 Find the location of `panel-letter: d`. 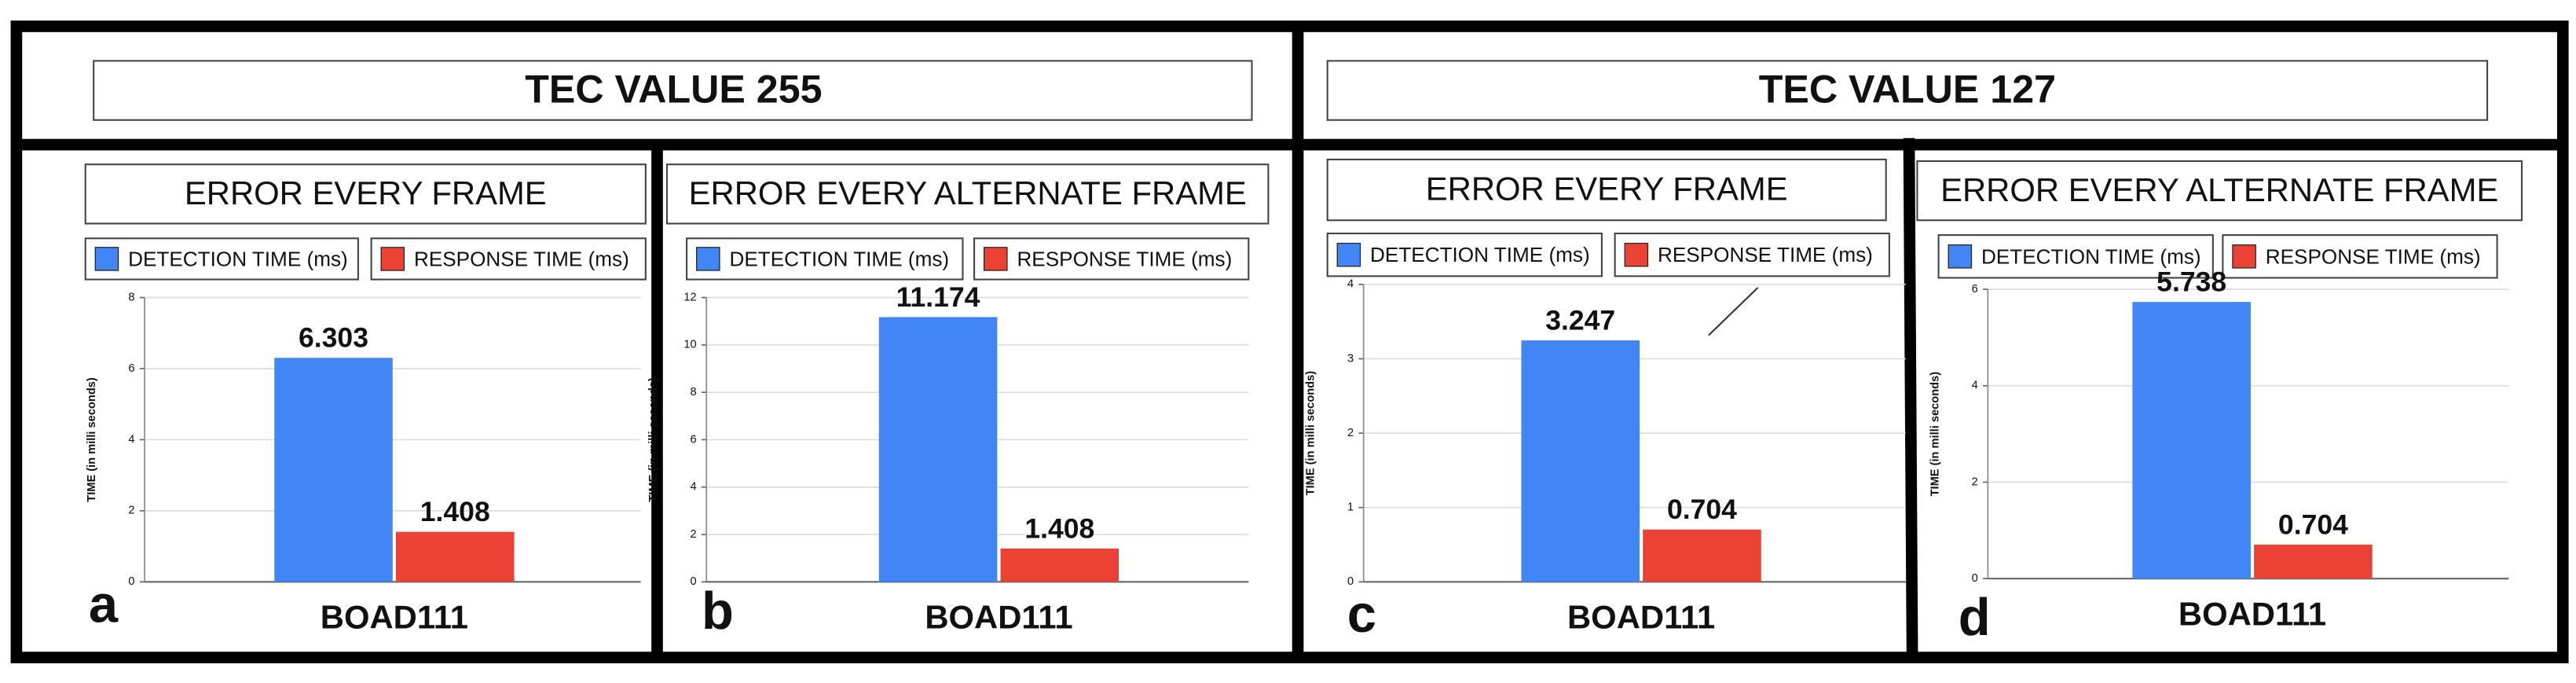

panel-letter: d is located at coordinates (1975, 617).